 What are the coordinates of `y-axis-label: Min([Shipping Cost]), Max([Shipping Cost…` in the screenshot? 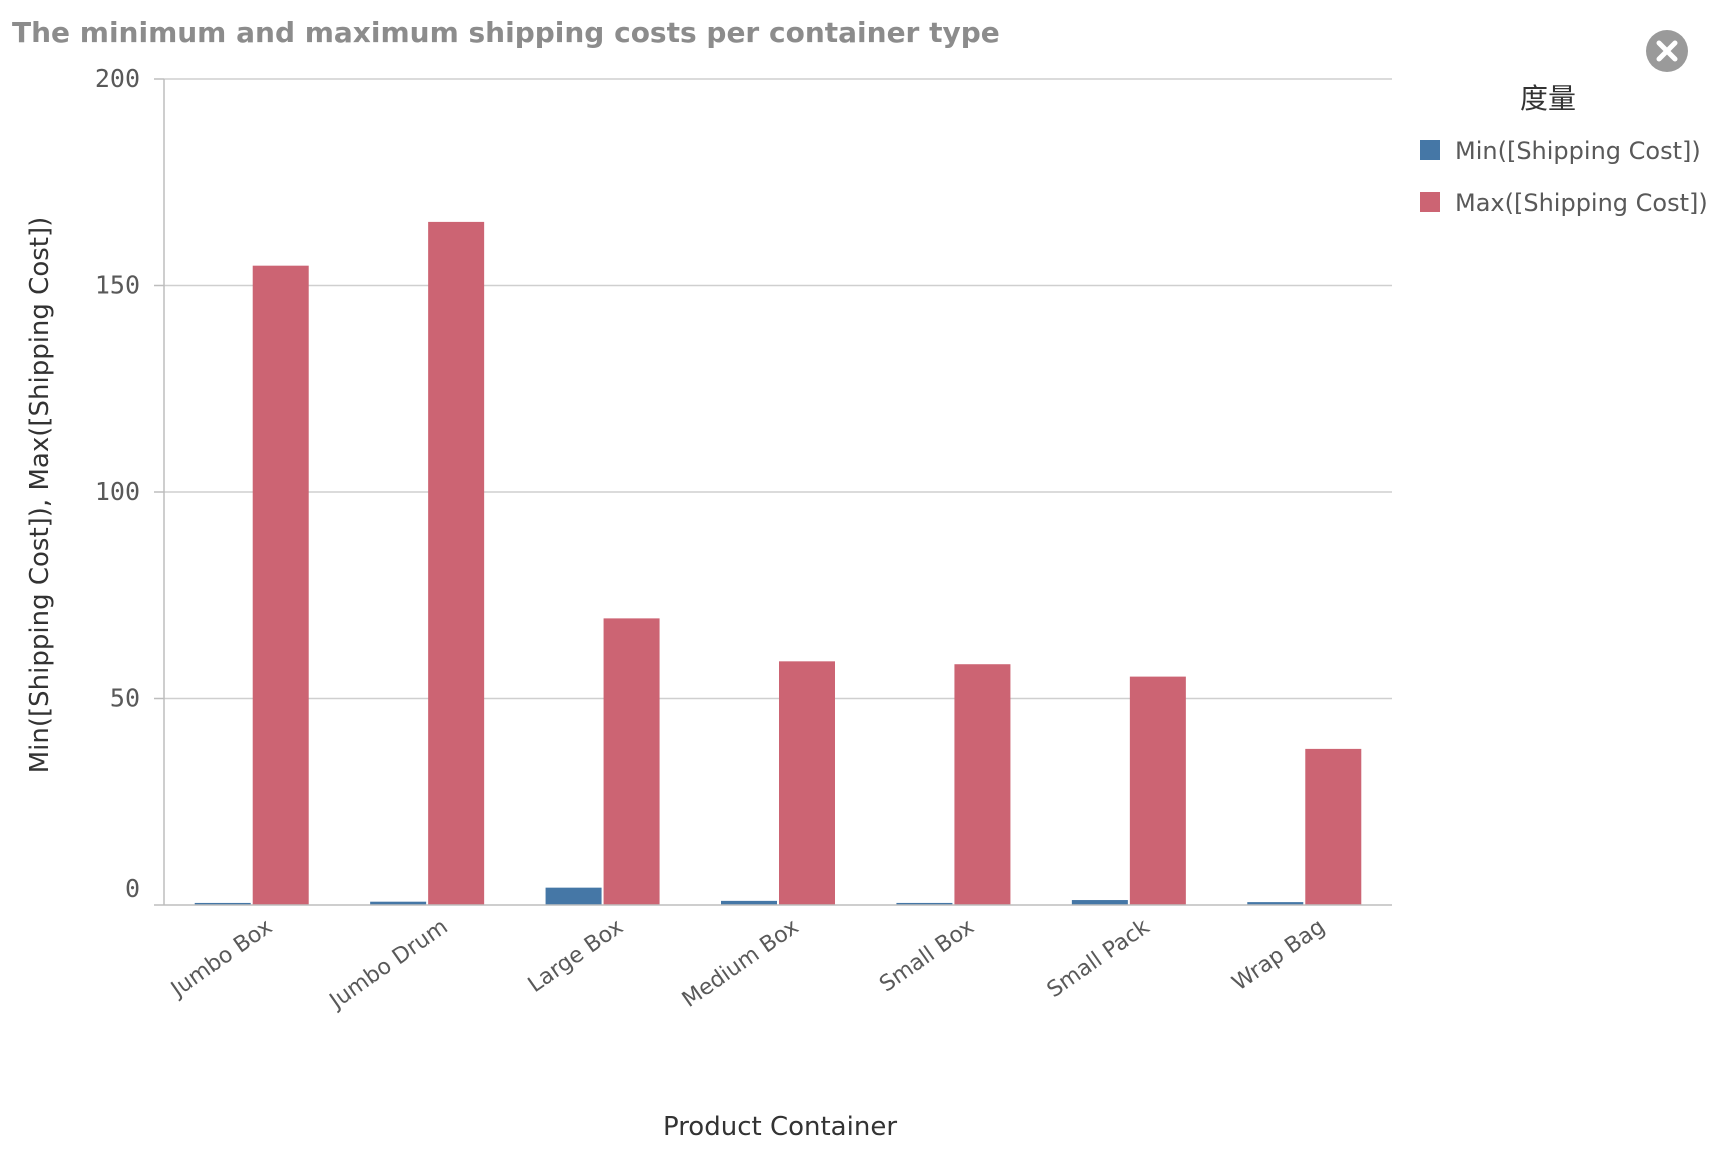 It's located at (40, 495).